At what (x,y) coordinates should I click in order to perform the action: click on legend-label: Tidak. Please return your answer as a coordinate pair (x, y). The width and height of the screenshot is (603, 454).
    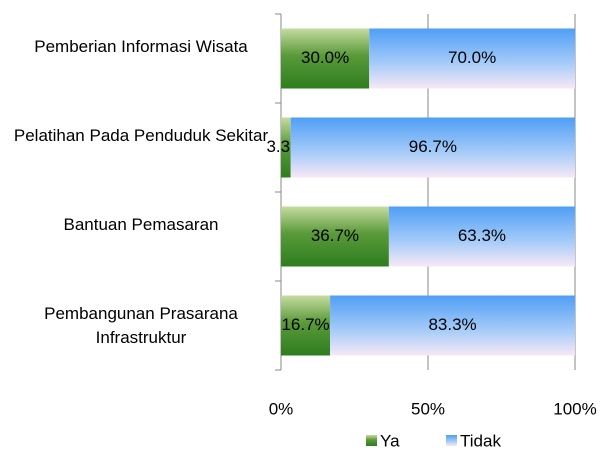
    Looking at the image, I should click on (480, 440).